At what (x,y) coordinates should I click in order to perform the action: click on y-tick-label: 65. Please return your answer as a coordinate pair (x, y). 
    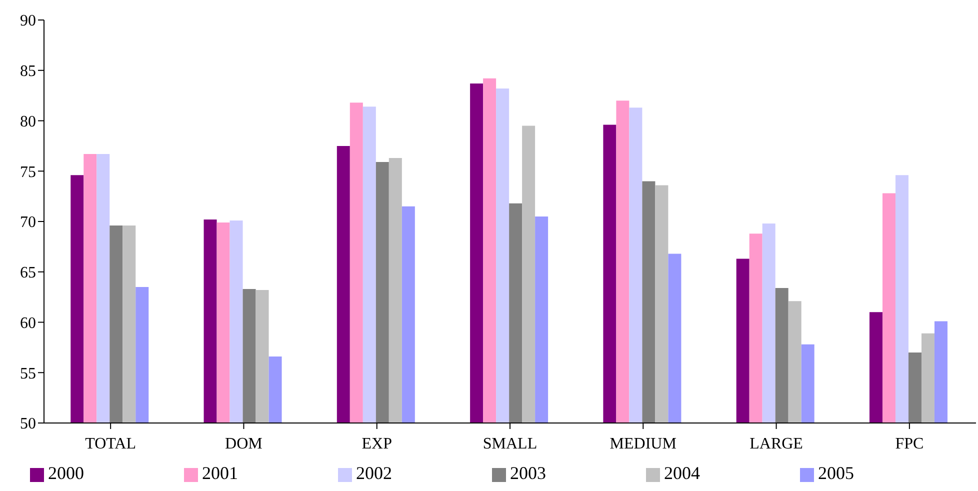
    Looking at the image, I should click on (28, 273).